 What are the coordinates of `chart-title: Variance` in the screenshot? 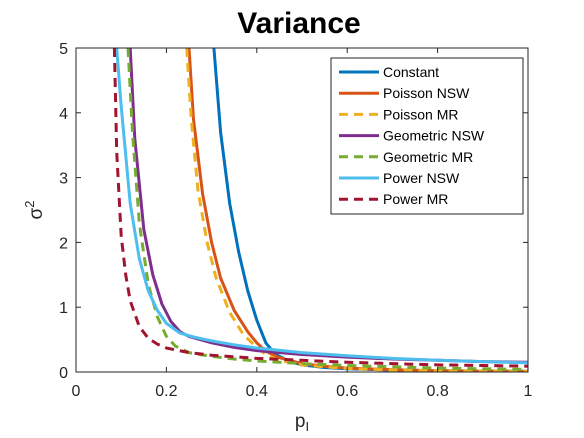 It's located at (298, 23).